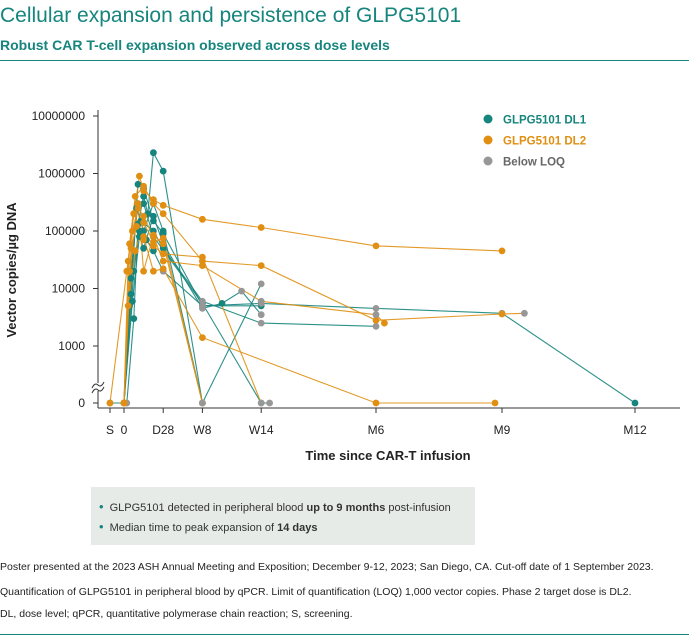 The image size is (689, 644). What do you see at coordinates (387, 455) in the screenshot?
I see `x-axis-title: Time since CAR-T infusion` at bounding box center [387, 455].